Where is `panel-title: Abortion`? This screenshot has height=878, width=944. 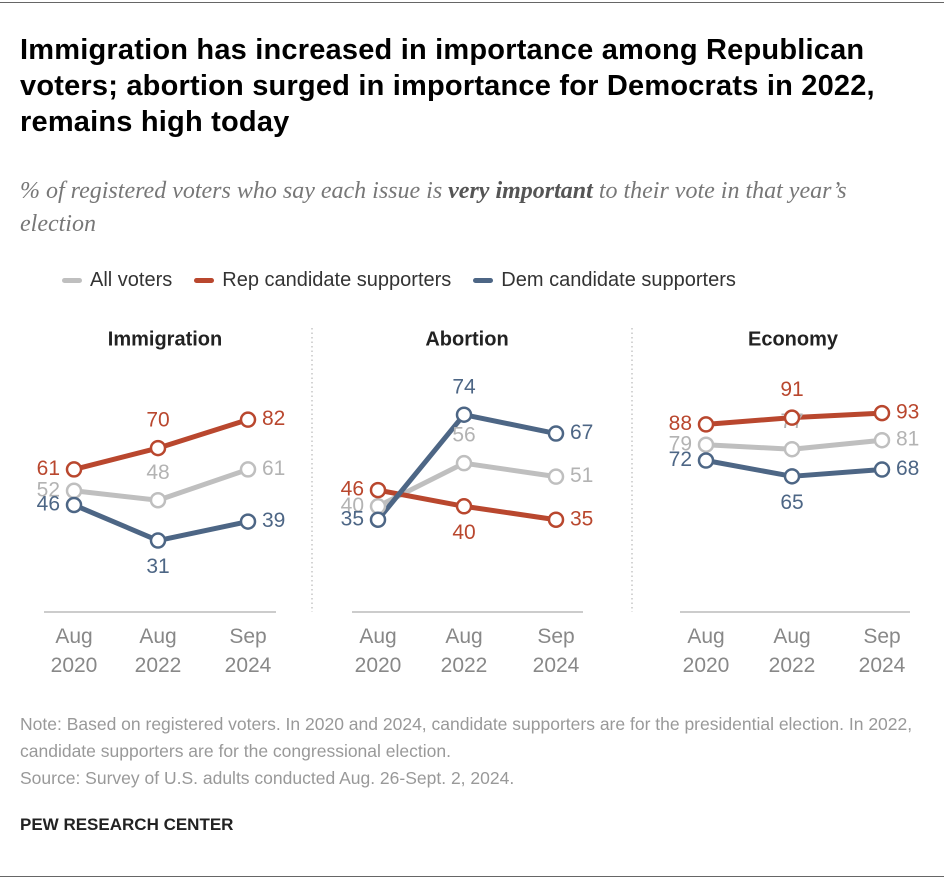
panel-title: Abortion is located at coordinates (466, 339).